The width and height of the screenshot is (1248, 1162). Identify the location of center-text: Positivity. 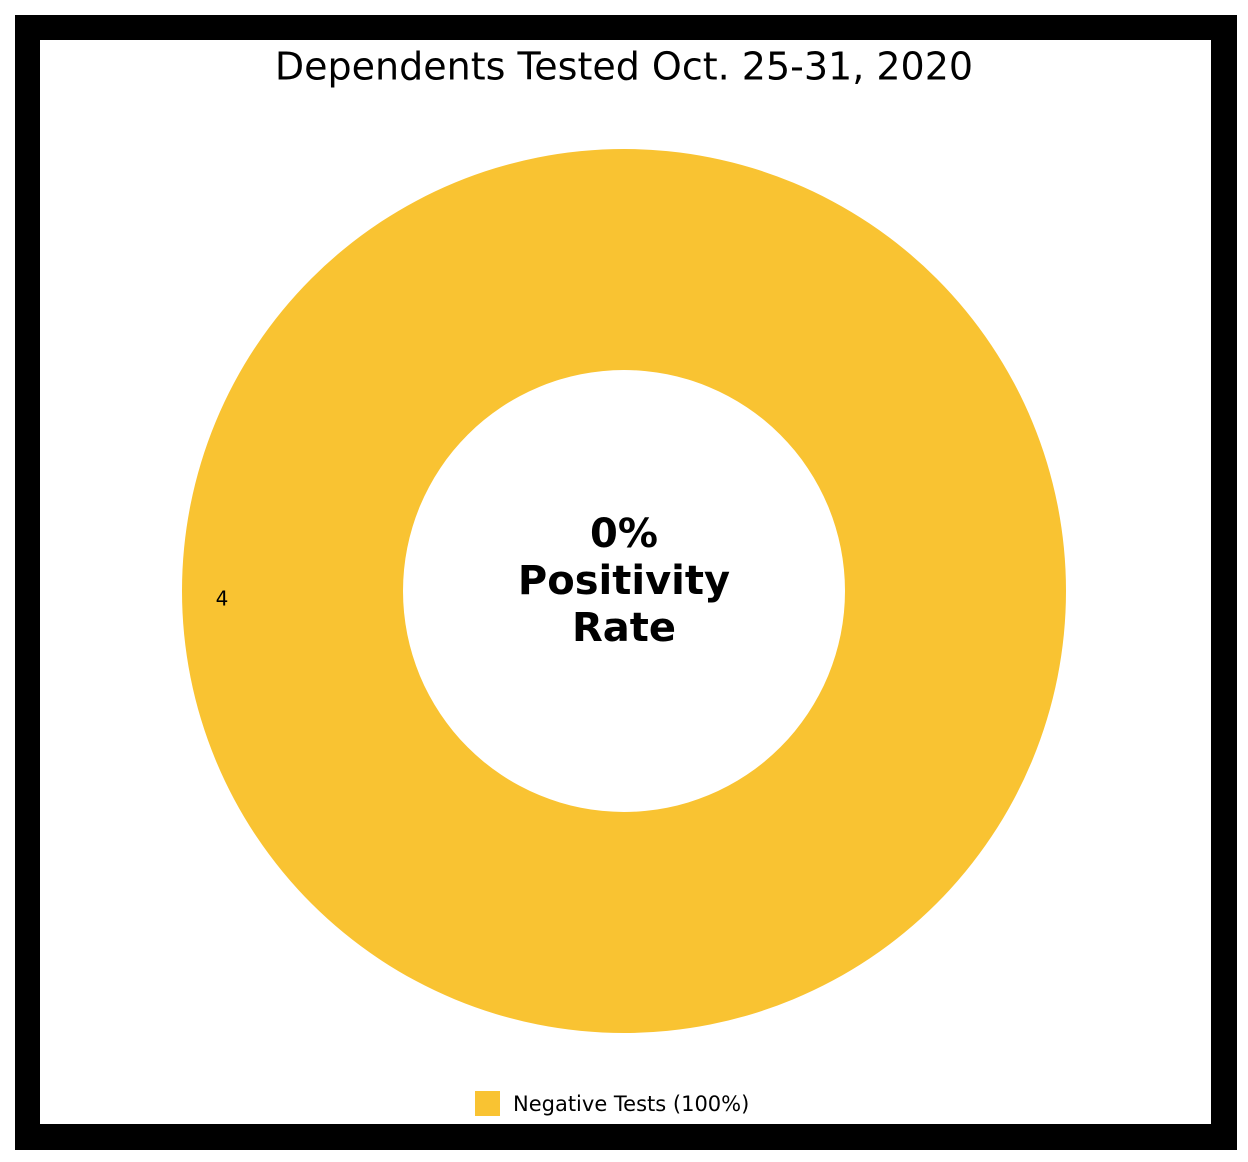
(624, 581).